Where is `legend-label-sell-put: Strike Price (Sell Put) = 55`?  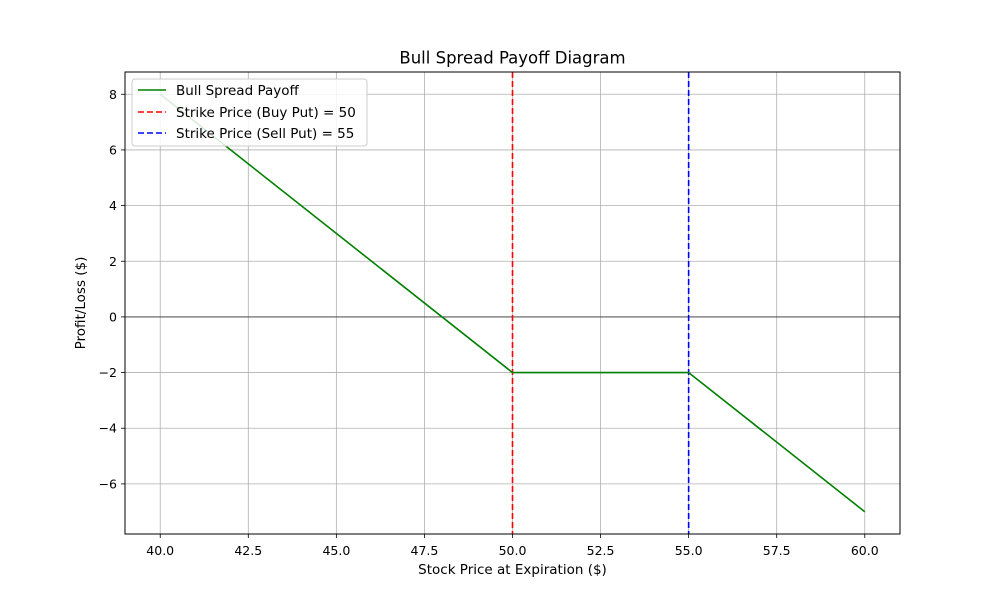
legend-label-sell-put: Strike Price (Sell Put) = 55 is located at coordinates (265, 134).